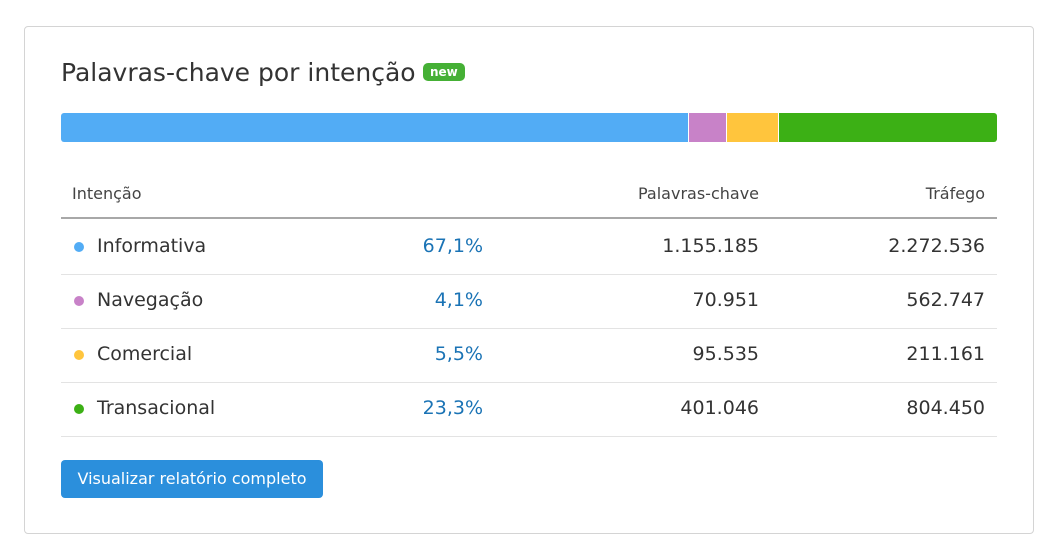 This screenshot has width=1052, height=552. Describe the element at coordinates (698, 193) in the screenshot. I see `column-header: Palavras-chave` at that location.